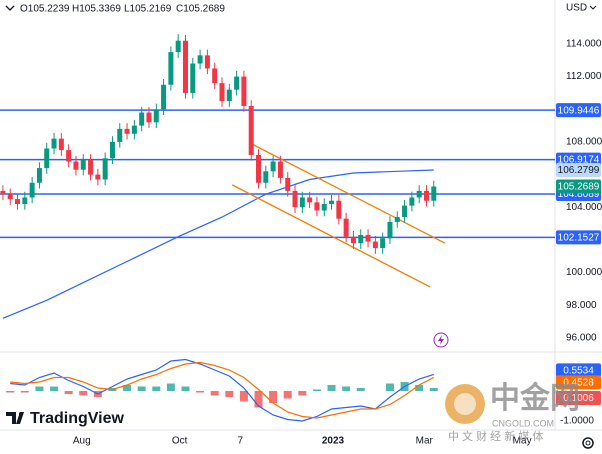 The height and width of the screenshot is (454, 602). What do you see at coordinates (576, 8) in the screenshot?
I see `currency-label: USD` at bounding box center [576, 8].